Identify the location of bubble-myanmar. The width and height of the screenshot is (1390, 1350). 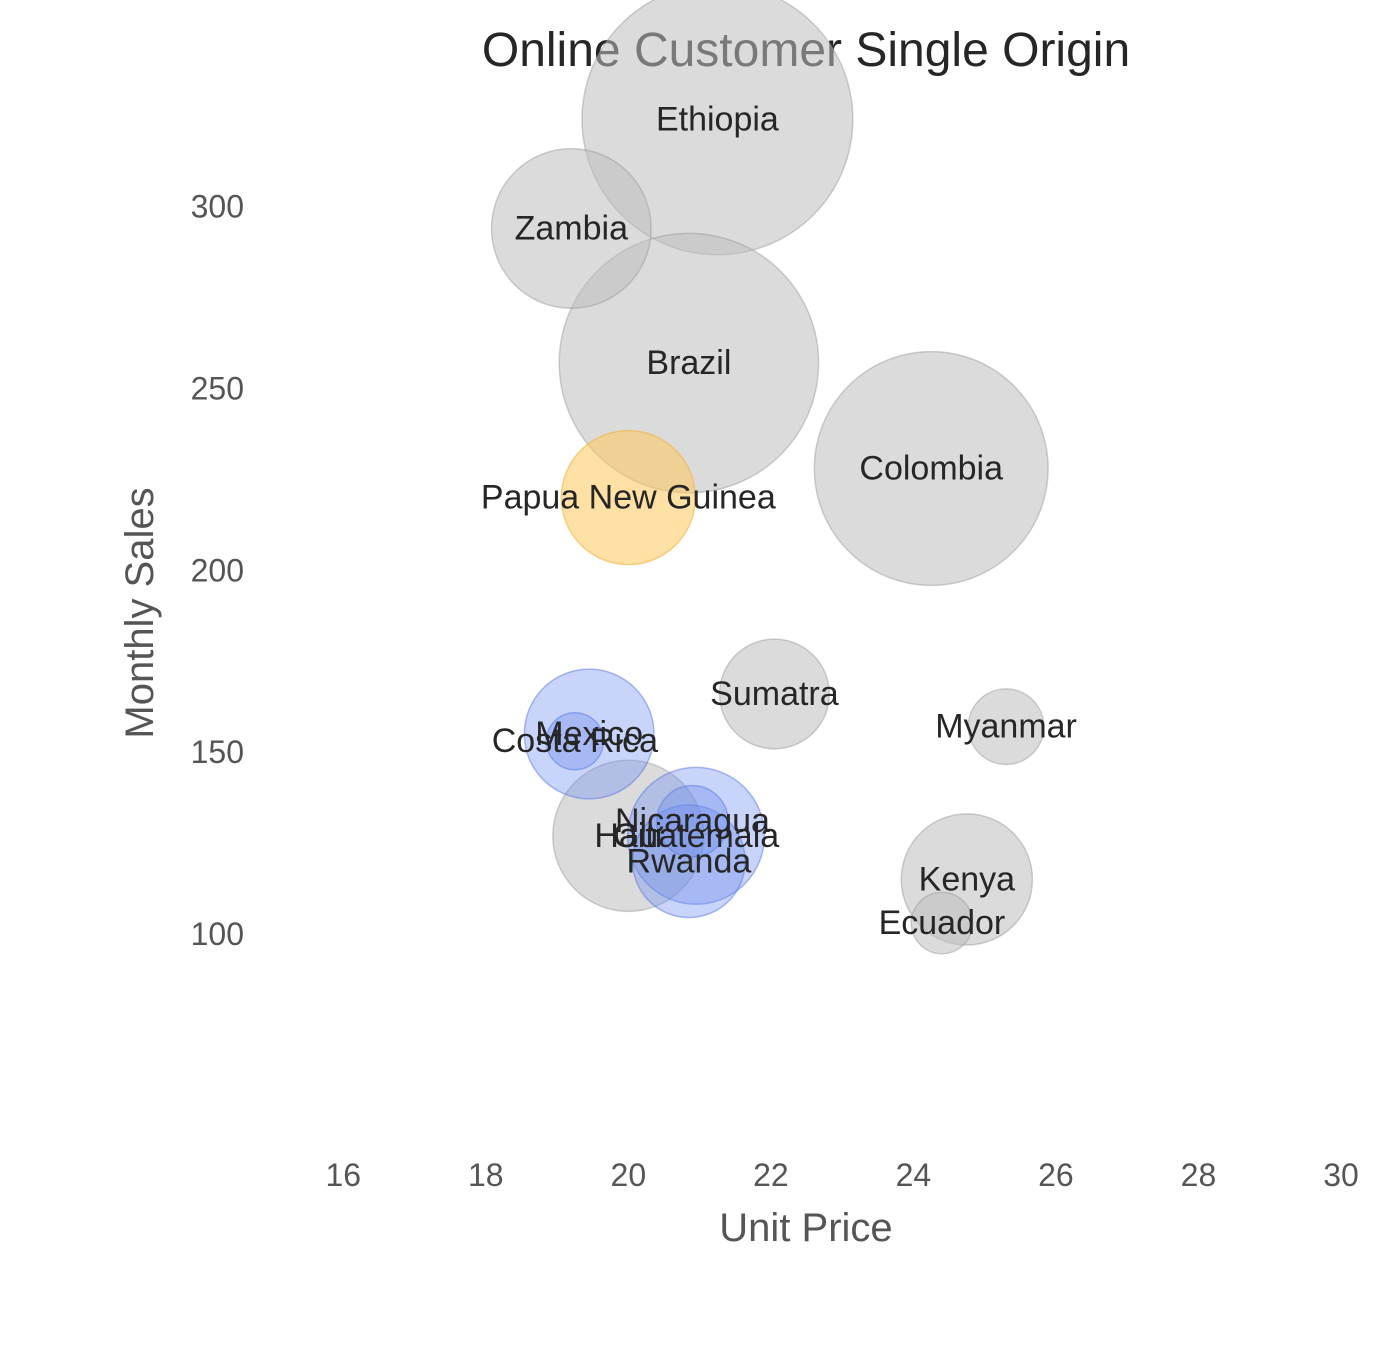
(1006, 727).